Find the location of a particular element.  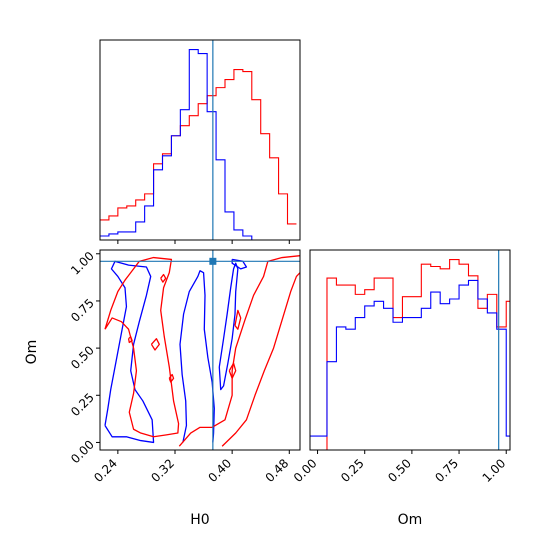

joint-x-tick-label: 0.32 is located at coordinates (162, 470).